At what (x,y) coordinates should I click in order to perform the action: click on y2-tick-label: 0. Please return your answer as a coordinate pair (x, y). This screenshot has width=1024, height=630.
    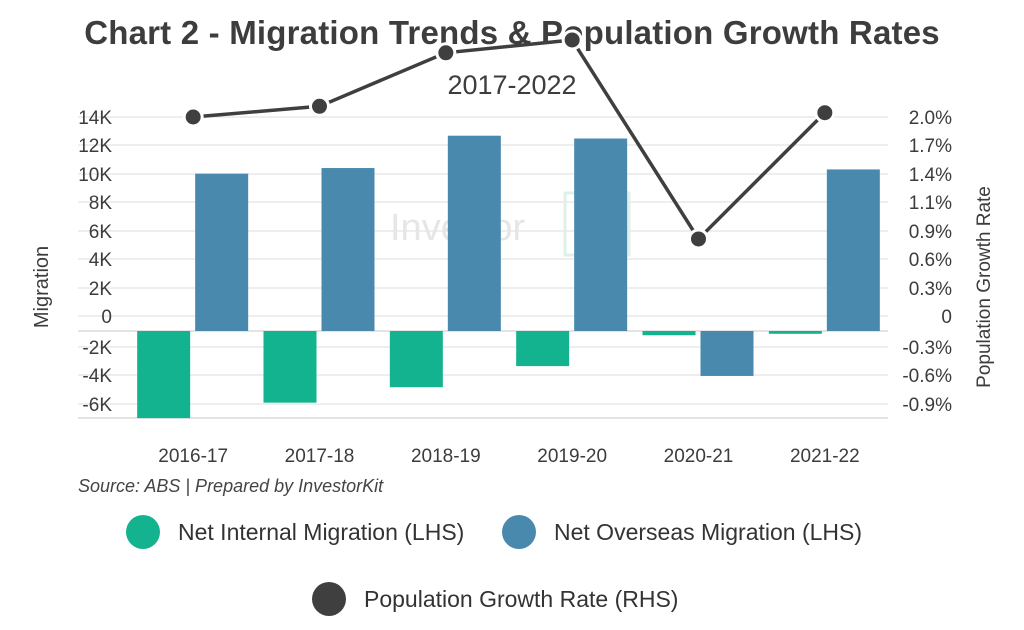
    Looking at the image, I should click on (946, 317).